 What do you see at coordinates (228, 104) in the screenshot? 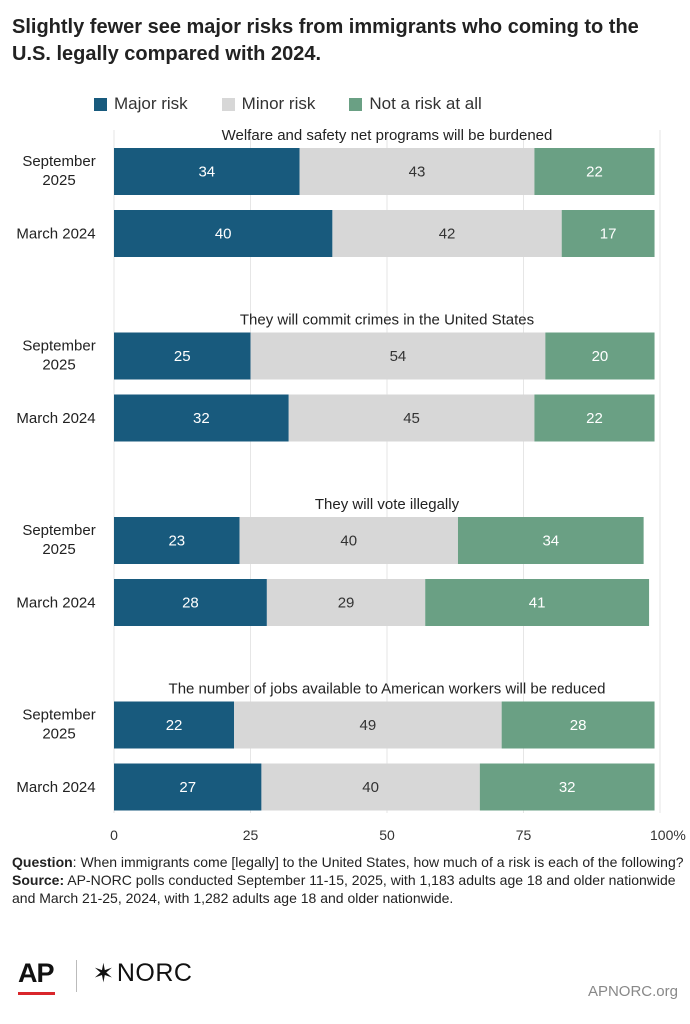
I see `legend-swatch-minor-risk` at bounding box center [228, 104].